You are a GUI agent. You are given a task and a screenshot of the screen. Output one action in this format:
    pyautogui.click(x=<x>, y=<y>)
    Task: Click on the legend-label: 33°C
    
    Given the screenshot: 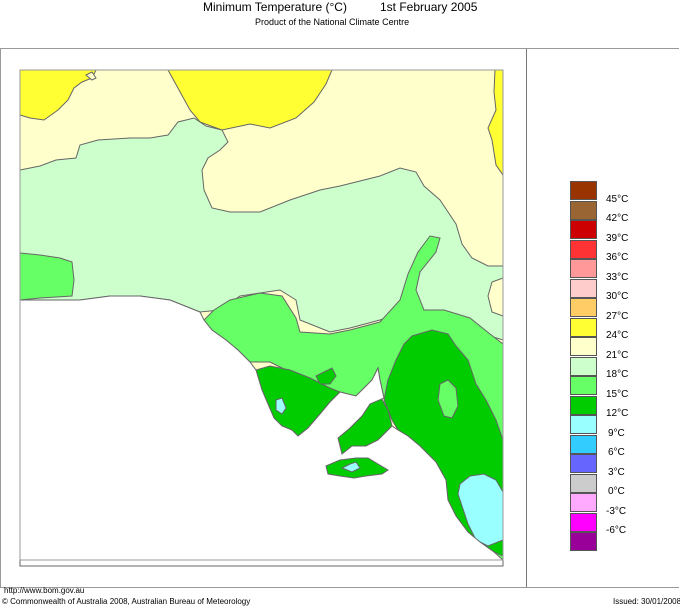 What is the action you would take?
    pyautogui.click(x=617, y=277)
    